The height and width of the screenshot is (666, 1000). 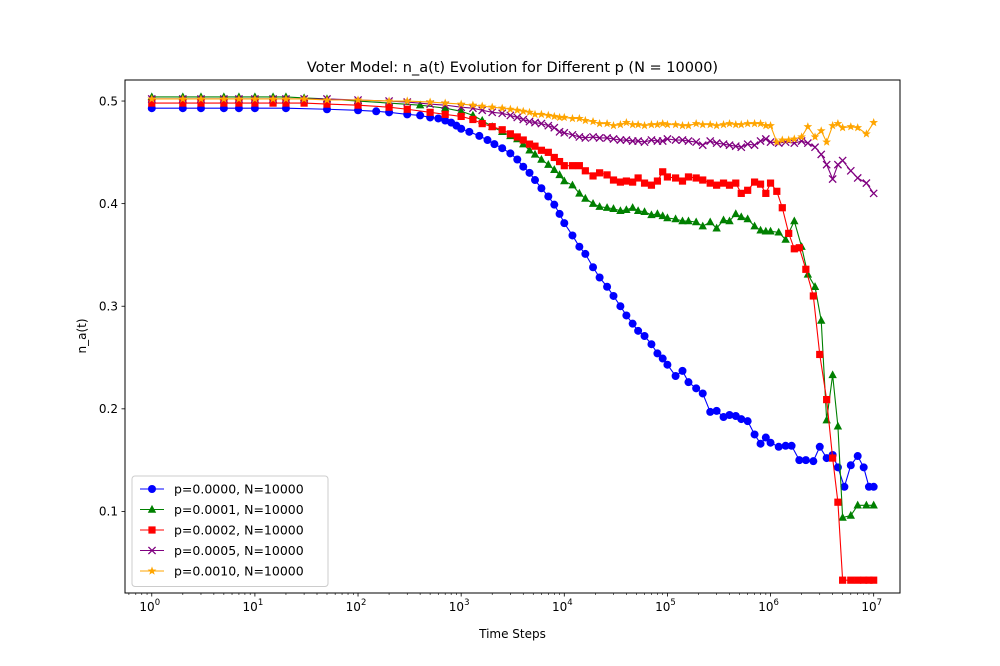 I want to click on x-axis-label: Time Steps, so click(x=512, y=634).